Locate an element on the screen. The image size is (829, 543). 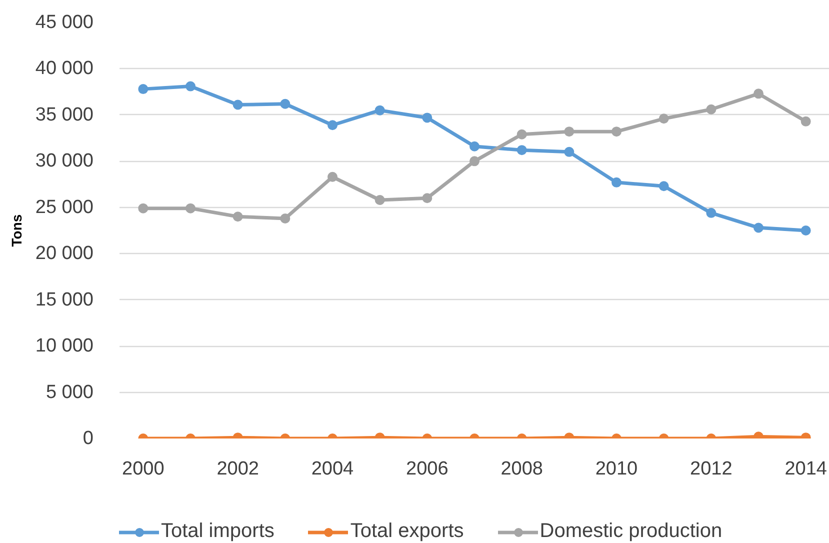
x-tick-label: 2004 is located at coordinates (332, 469).